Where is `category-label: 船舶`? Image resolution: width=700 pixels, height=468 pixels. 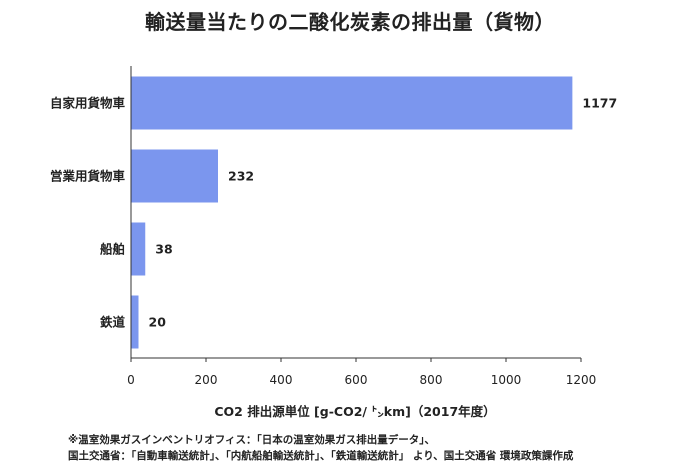
category-label: 船舶 is located at coordinates (112, 249).